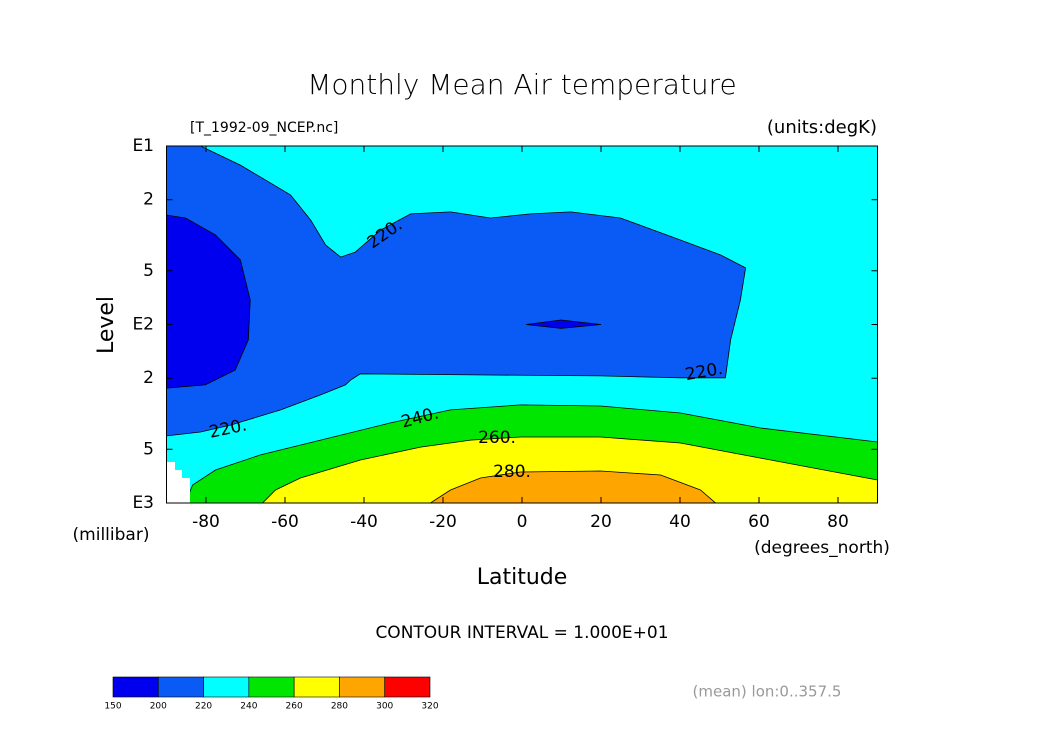 This screenshot has height=739, width=1044. Describe the element at coordinates (522, 522) in the screenshot. I see `x-tick-label: 0` at that location.